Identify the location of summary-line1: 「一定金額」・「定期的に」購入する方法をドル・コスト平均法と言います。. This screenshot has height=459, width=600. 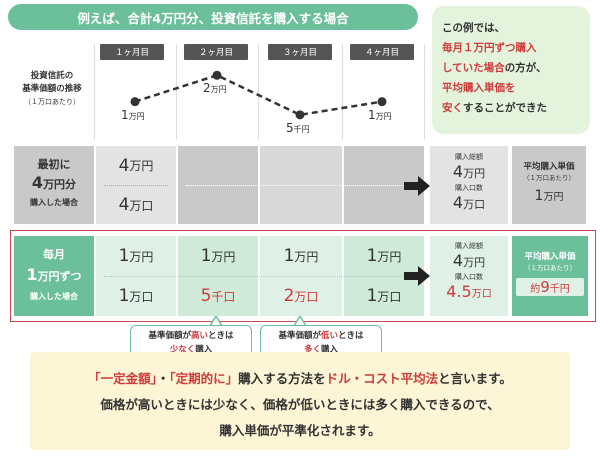
(300, 378).